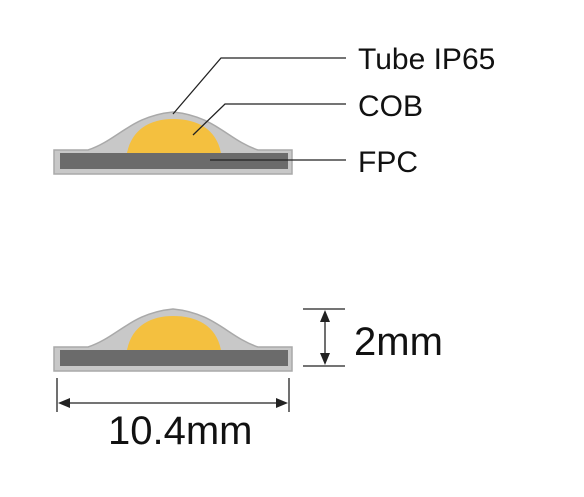  What do you see at coordinates (388, 162) in the screenshot?
I see `fpc-label: FPC` at bounding box center [388, 162].